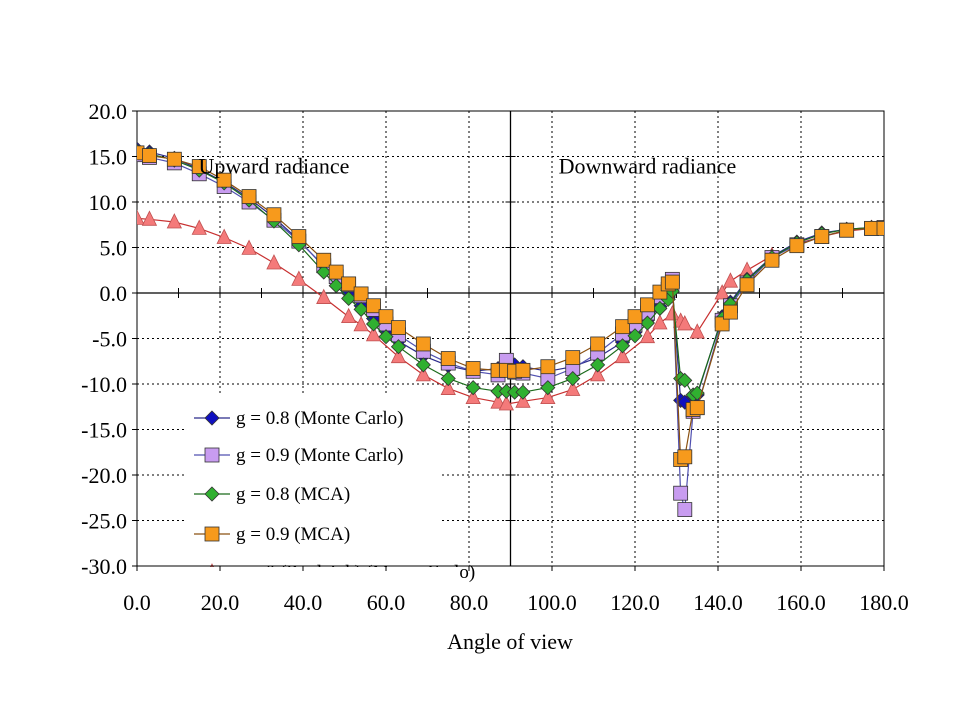  I want to click on legend-item: g = 0.8 (MCA), so click(272, 494).